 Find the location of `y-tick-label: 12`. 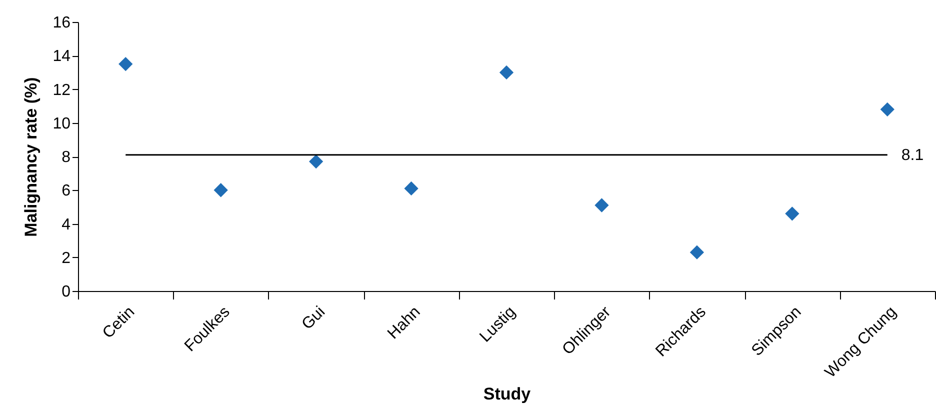

y-tick-label: 12 is located at coordinates (61, 90).